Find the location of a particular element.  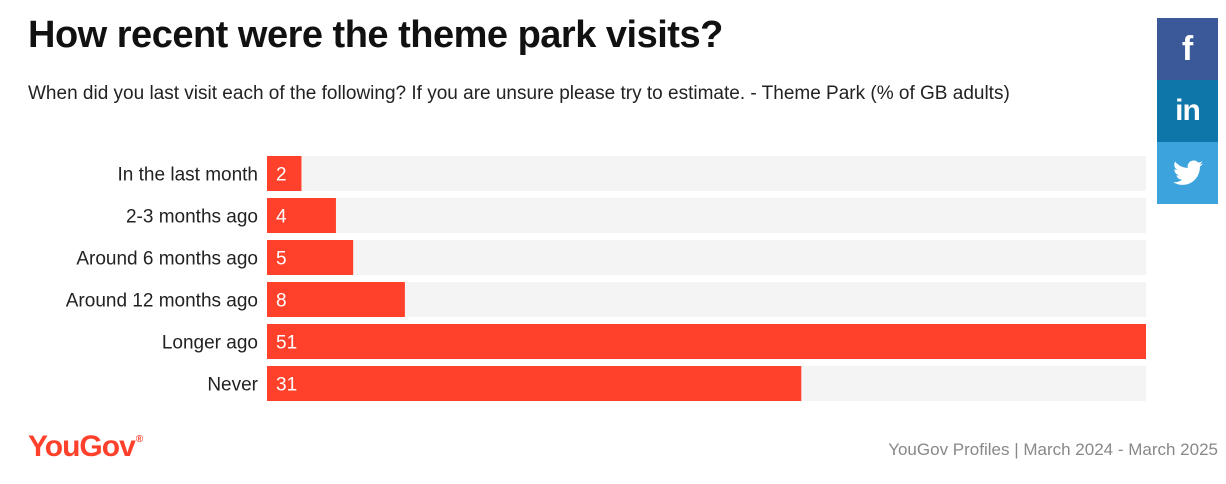

yougov-logo: YouGov® is located at coordinates (85, 446).